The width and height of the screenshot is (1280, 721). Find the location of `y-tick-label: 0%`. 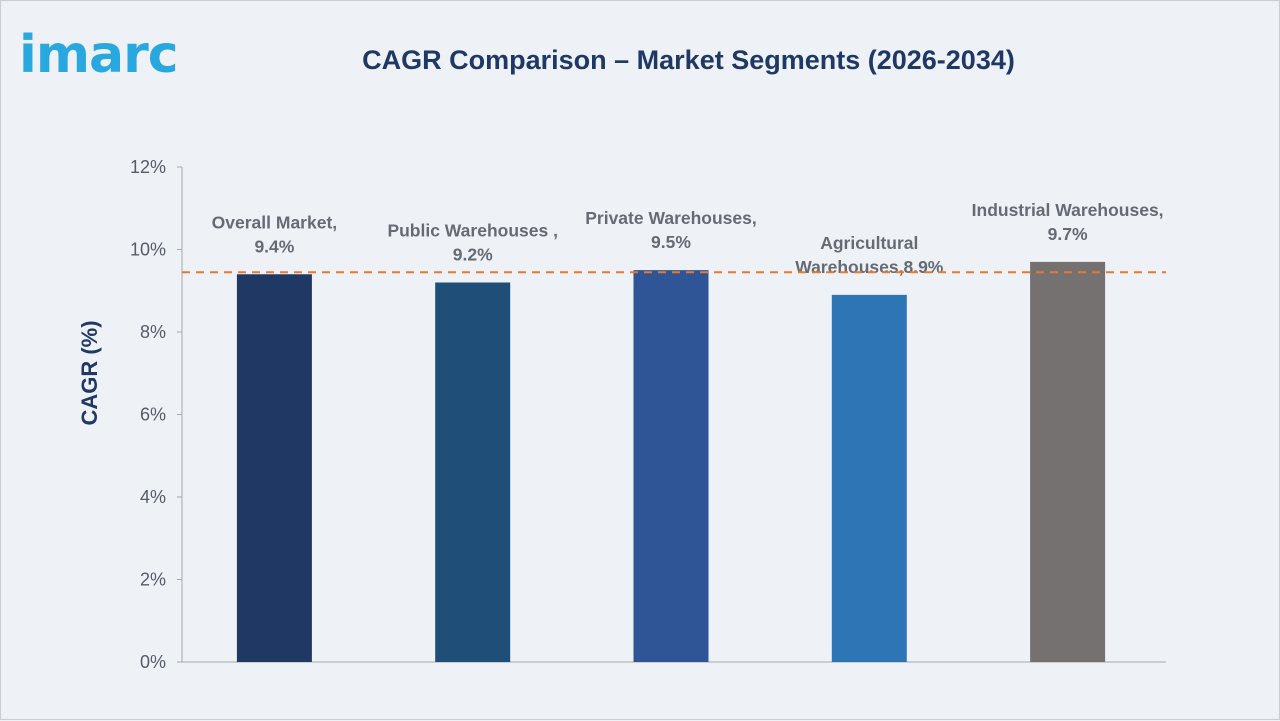

y-tick-label: 0% is located at coordinates (153, 662).